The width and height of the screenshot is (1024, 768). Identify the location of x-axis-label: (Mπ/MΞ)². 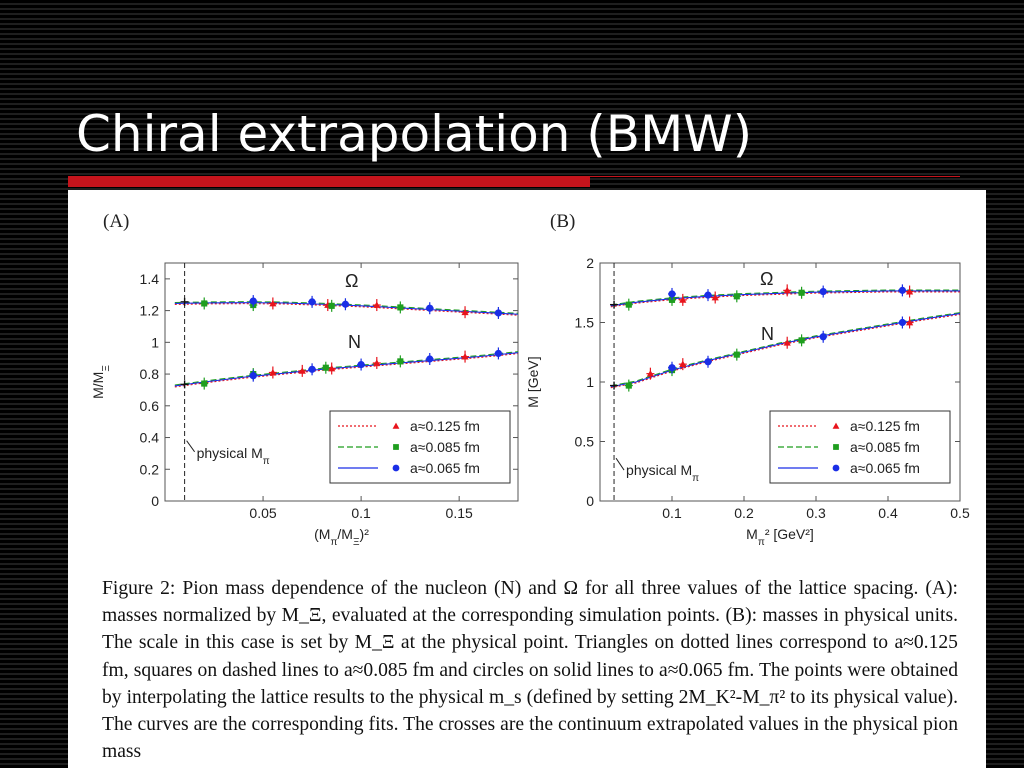
(341, 537).